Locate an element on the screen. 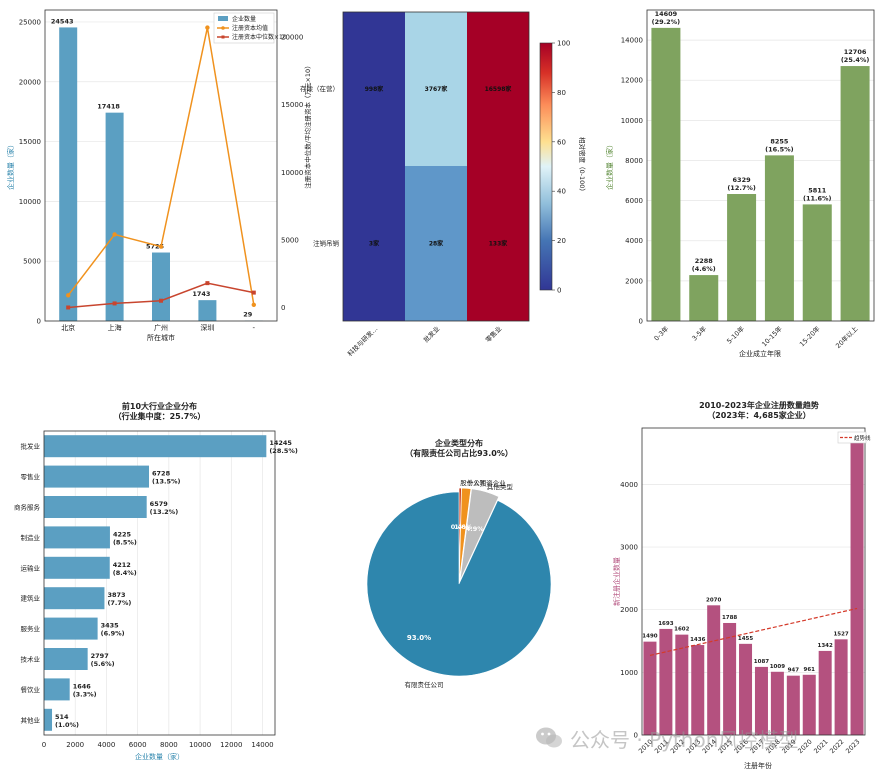 Image resolution: width=889 pixels, height=774 pixels. bar-2020 is located at coordinates (809, 704).